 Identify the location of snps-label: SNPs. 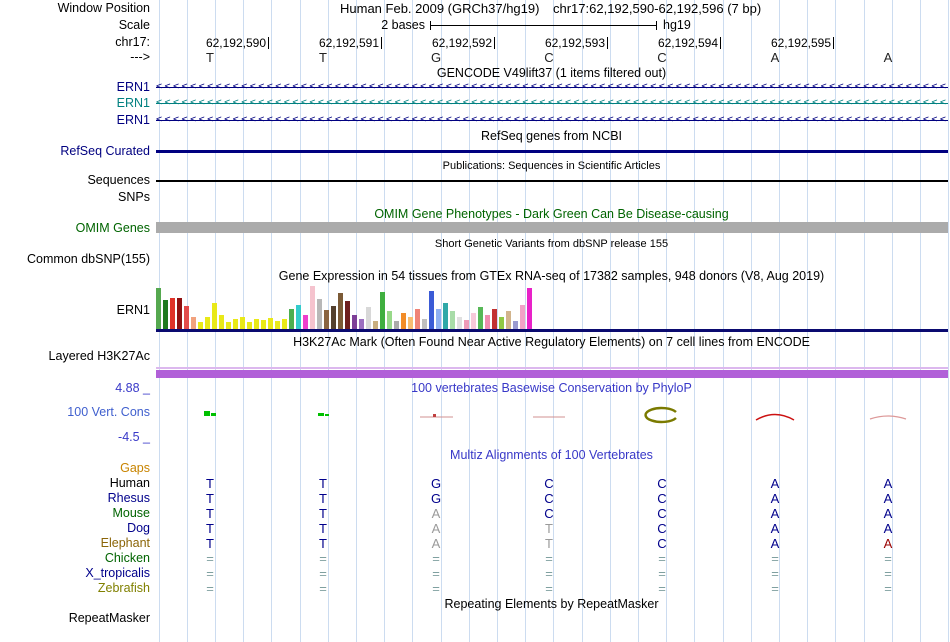
(134, 197).